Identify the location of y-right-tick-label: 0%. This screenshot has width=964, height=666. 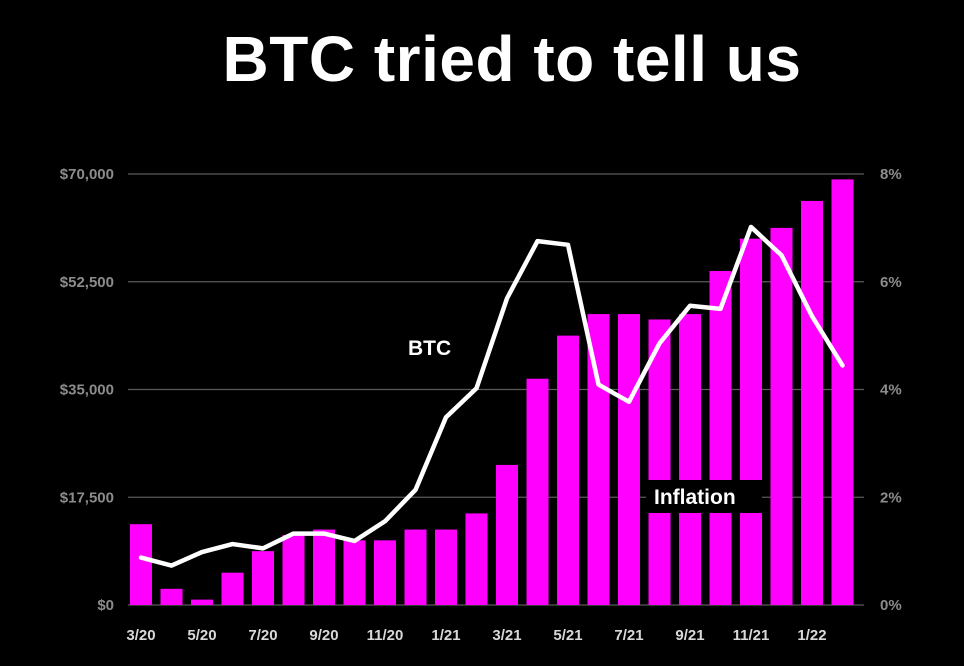
(891, 605).